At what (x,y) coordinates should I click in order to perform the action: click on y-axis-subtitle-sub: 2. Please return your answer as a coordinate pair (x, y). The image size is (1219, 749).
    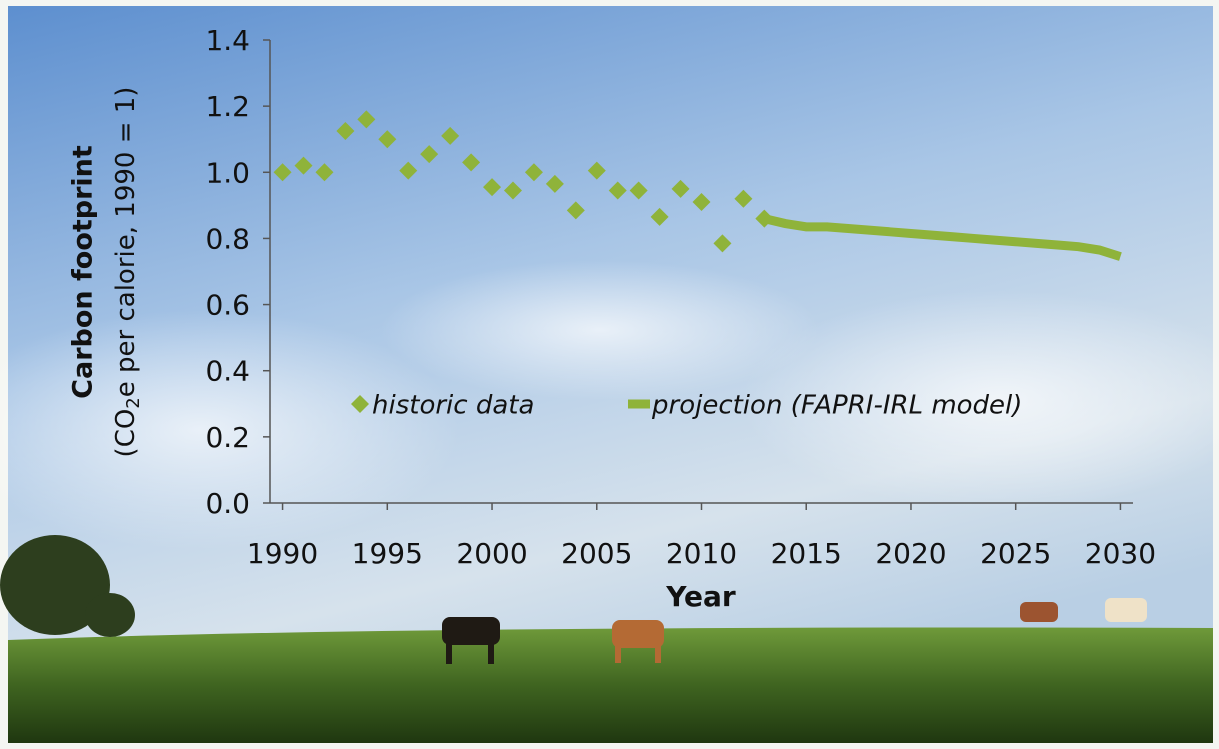
    Looking at the image, I should click on (133, 402).